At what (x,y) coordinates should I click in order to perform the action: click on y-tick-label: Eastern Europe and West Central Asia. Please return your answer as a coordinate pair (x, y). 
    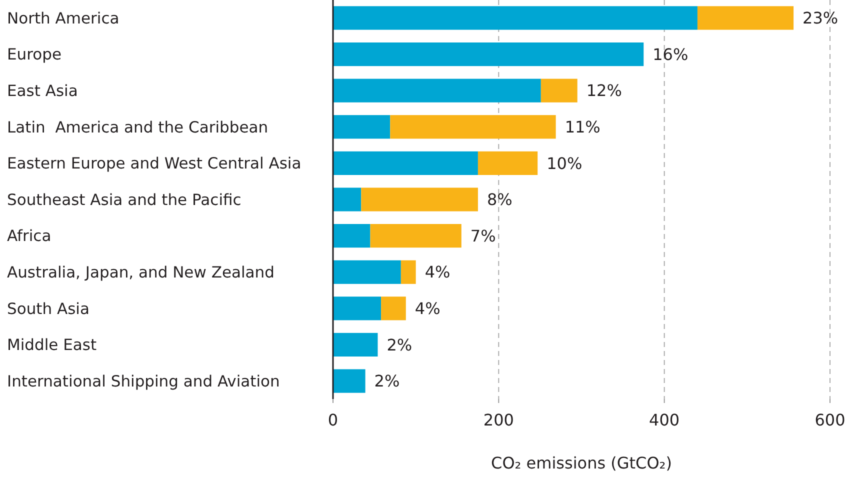
    Looking at the image, I should click on (154, 163).